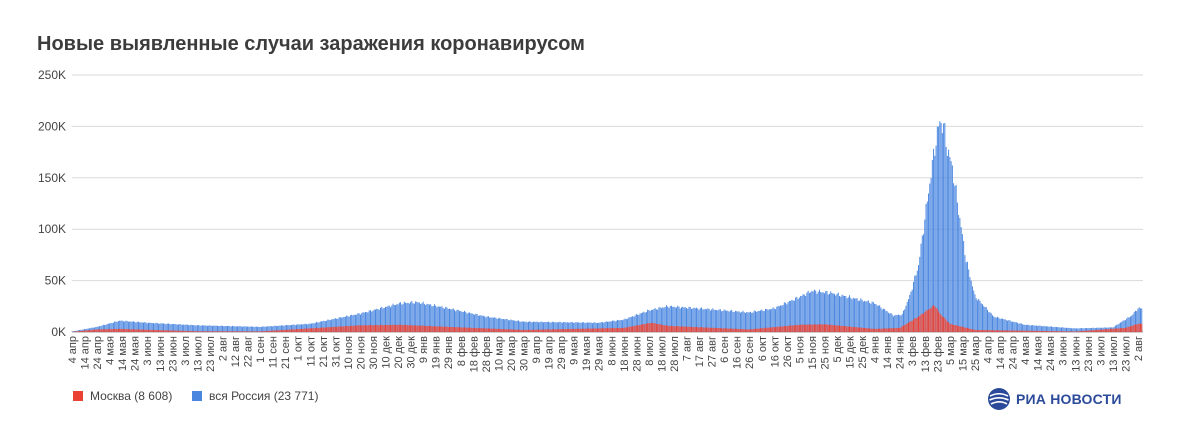  I want to click on x-tick-label: 4 янв, so click(876, 349).